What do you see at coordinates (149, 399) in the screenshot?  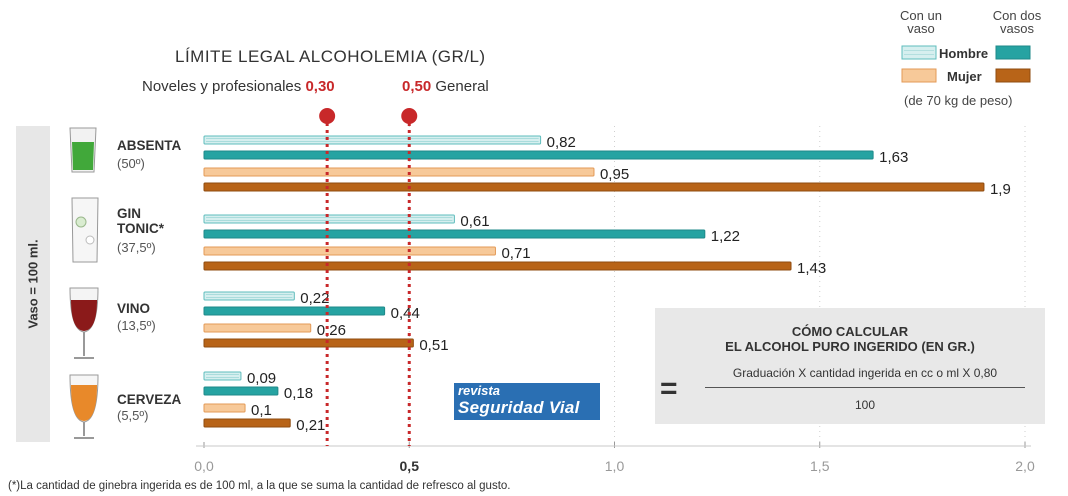 I see `drink-name-cerveza: CERVEZA` at bounding box center [149, 399].